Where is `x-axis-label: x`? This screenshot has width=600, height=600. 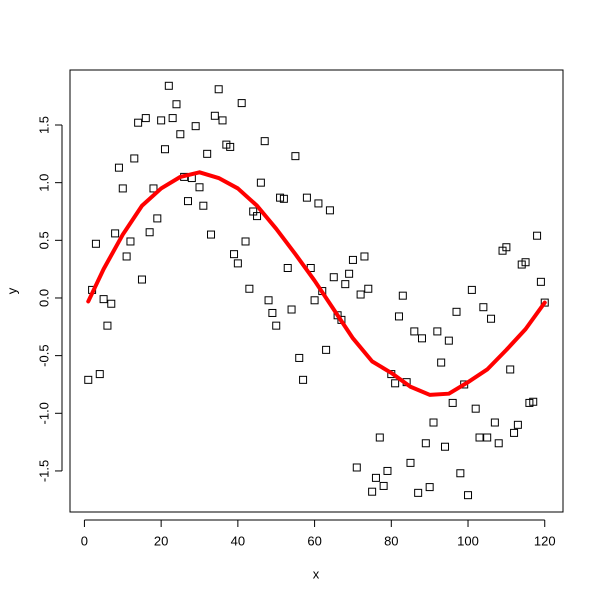 x-axis-label: x is located at coordinates (316, 573).